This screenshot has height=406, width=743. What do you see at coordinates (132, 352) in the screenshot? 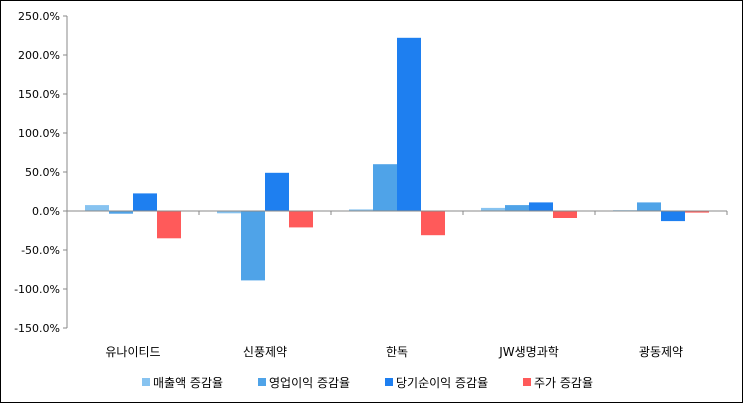
I see `x-tick-label: 유나이티드` at bounding box center [132, 352].